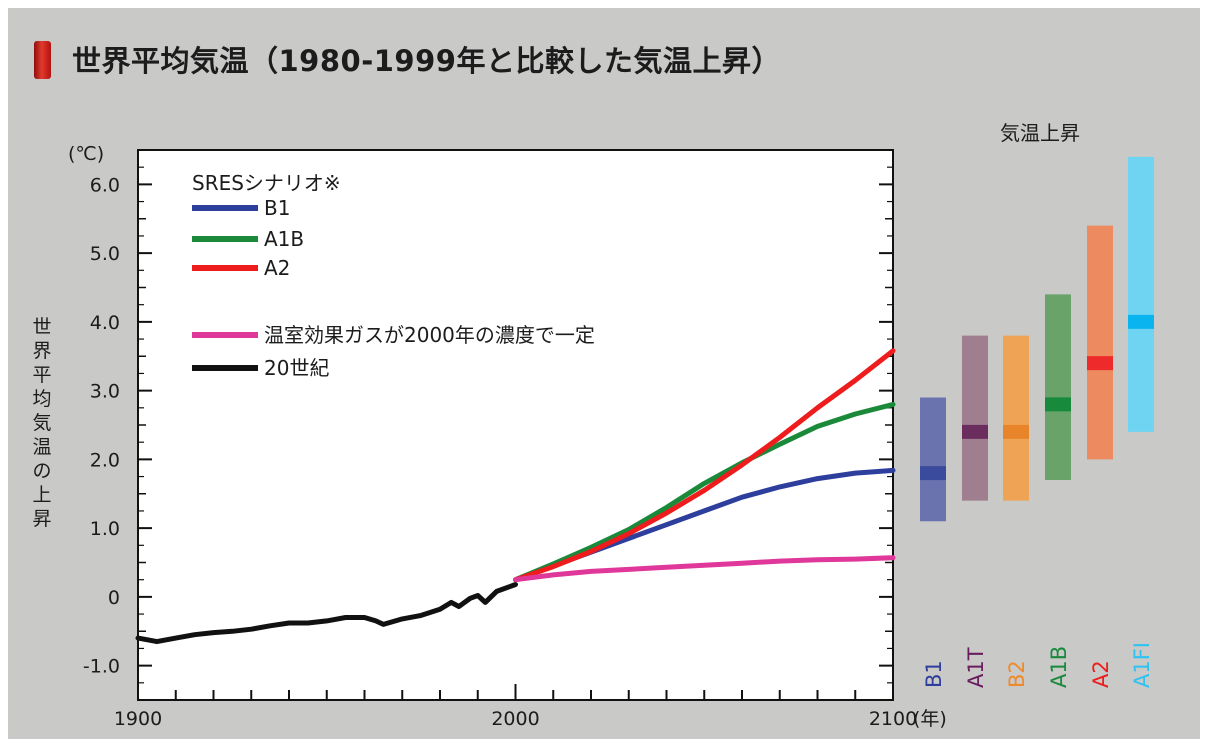  What do you see at coordinates (101, 667) in the screenshot?
I see `y-tick-label: -1.0` at bounding box center [101, 667].